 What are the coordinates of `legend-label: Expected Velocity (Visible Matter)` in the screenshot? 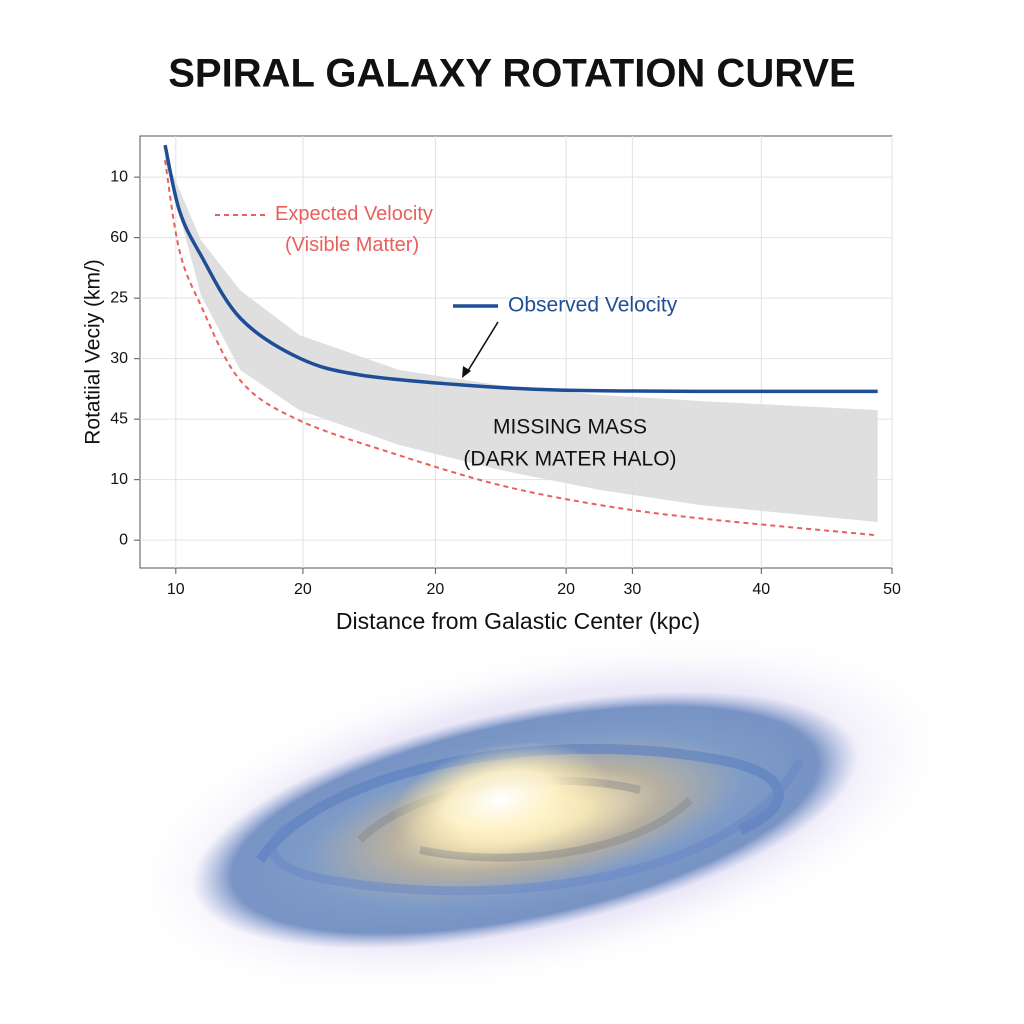 It's located at (354, 229).